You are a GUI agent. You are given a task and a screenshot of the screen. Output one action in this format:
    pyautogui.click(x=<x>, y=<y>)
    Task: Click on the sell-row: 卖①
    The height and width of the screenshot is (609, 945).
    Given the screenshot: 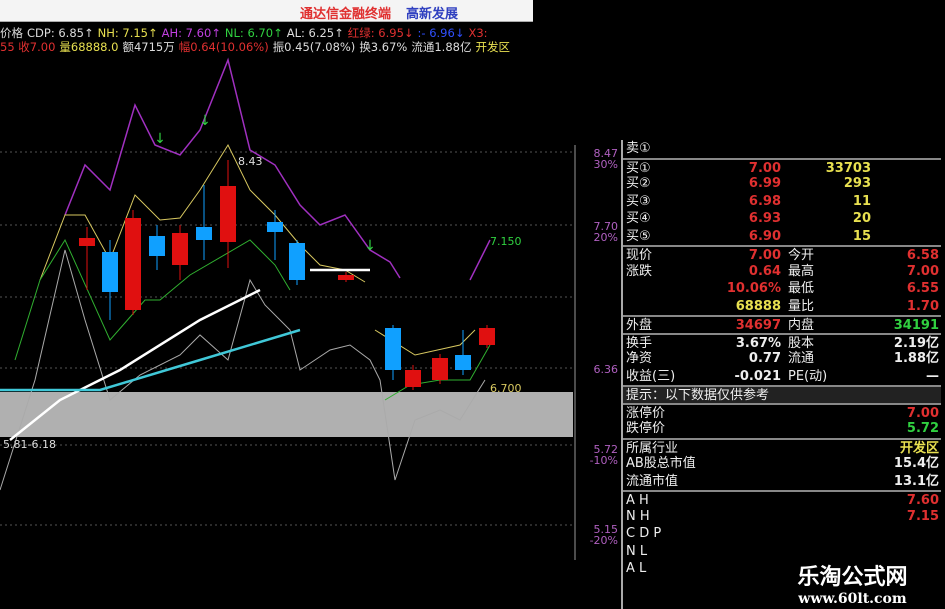 What is the action you would take?
    pyautogui.click(x=638, y=148)
    